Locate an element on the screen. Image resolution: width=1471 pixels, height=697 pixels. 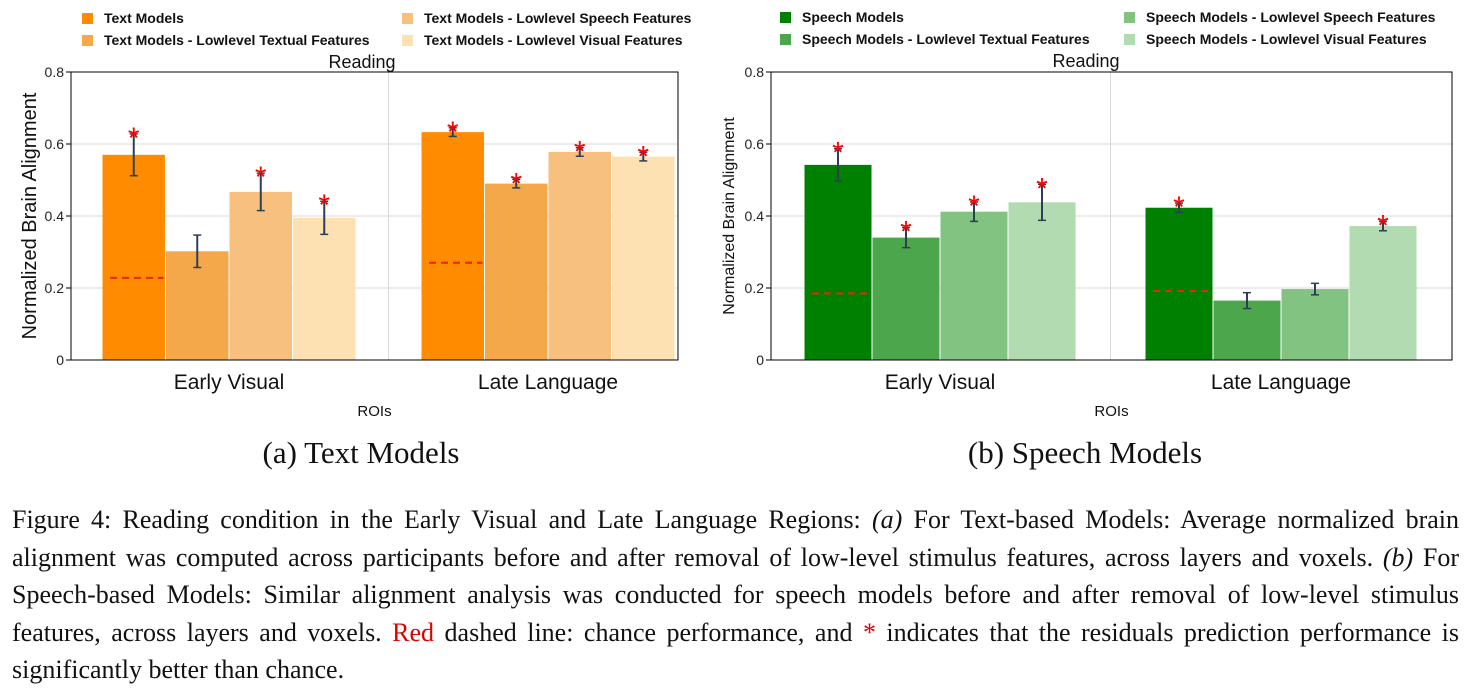
legend-entry: Text Models - Lowlevel Visual Features is located at coordinates (553, 40).